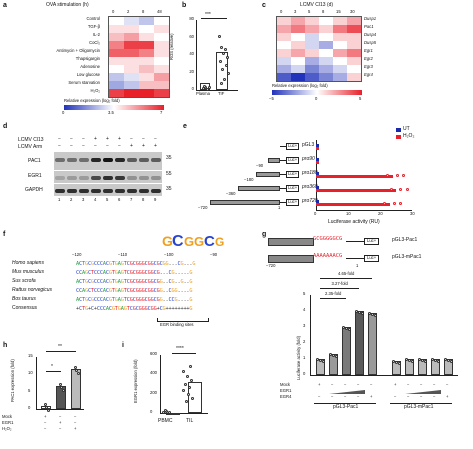  What do you see at coordinates (310, 173) in the screenshot?
I see `panel-e-construct-name: pro180` at bounding box center [310, 173].